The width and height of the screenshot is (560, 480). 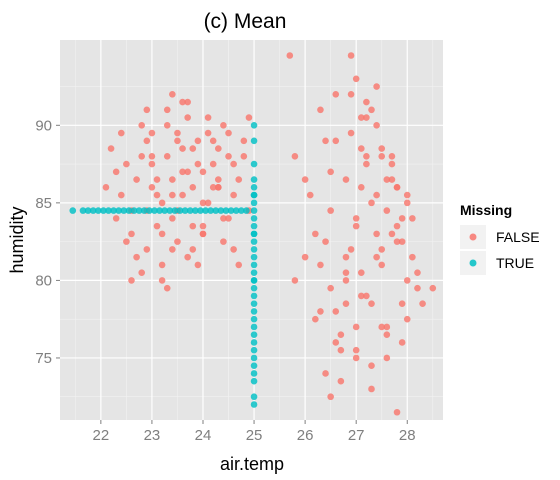 I want to click on legend-label-false: FALSE, so click(x=518, y=237).